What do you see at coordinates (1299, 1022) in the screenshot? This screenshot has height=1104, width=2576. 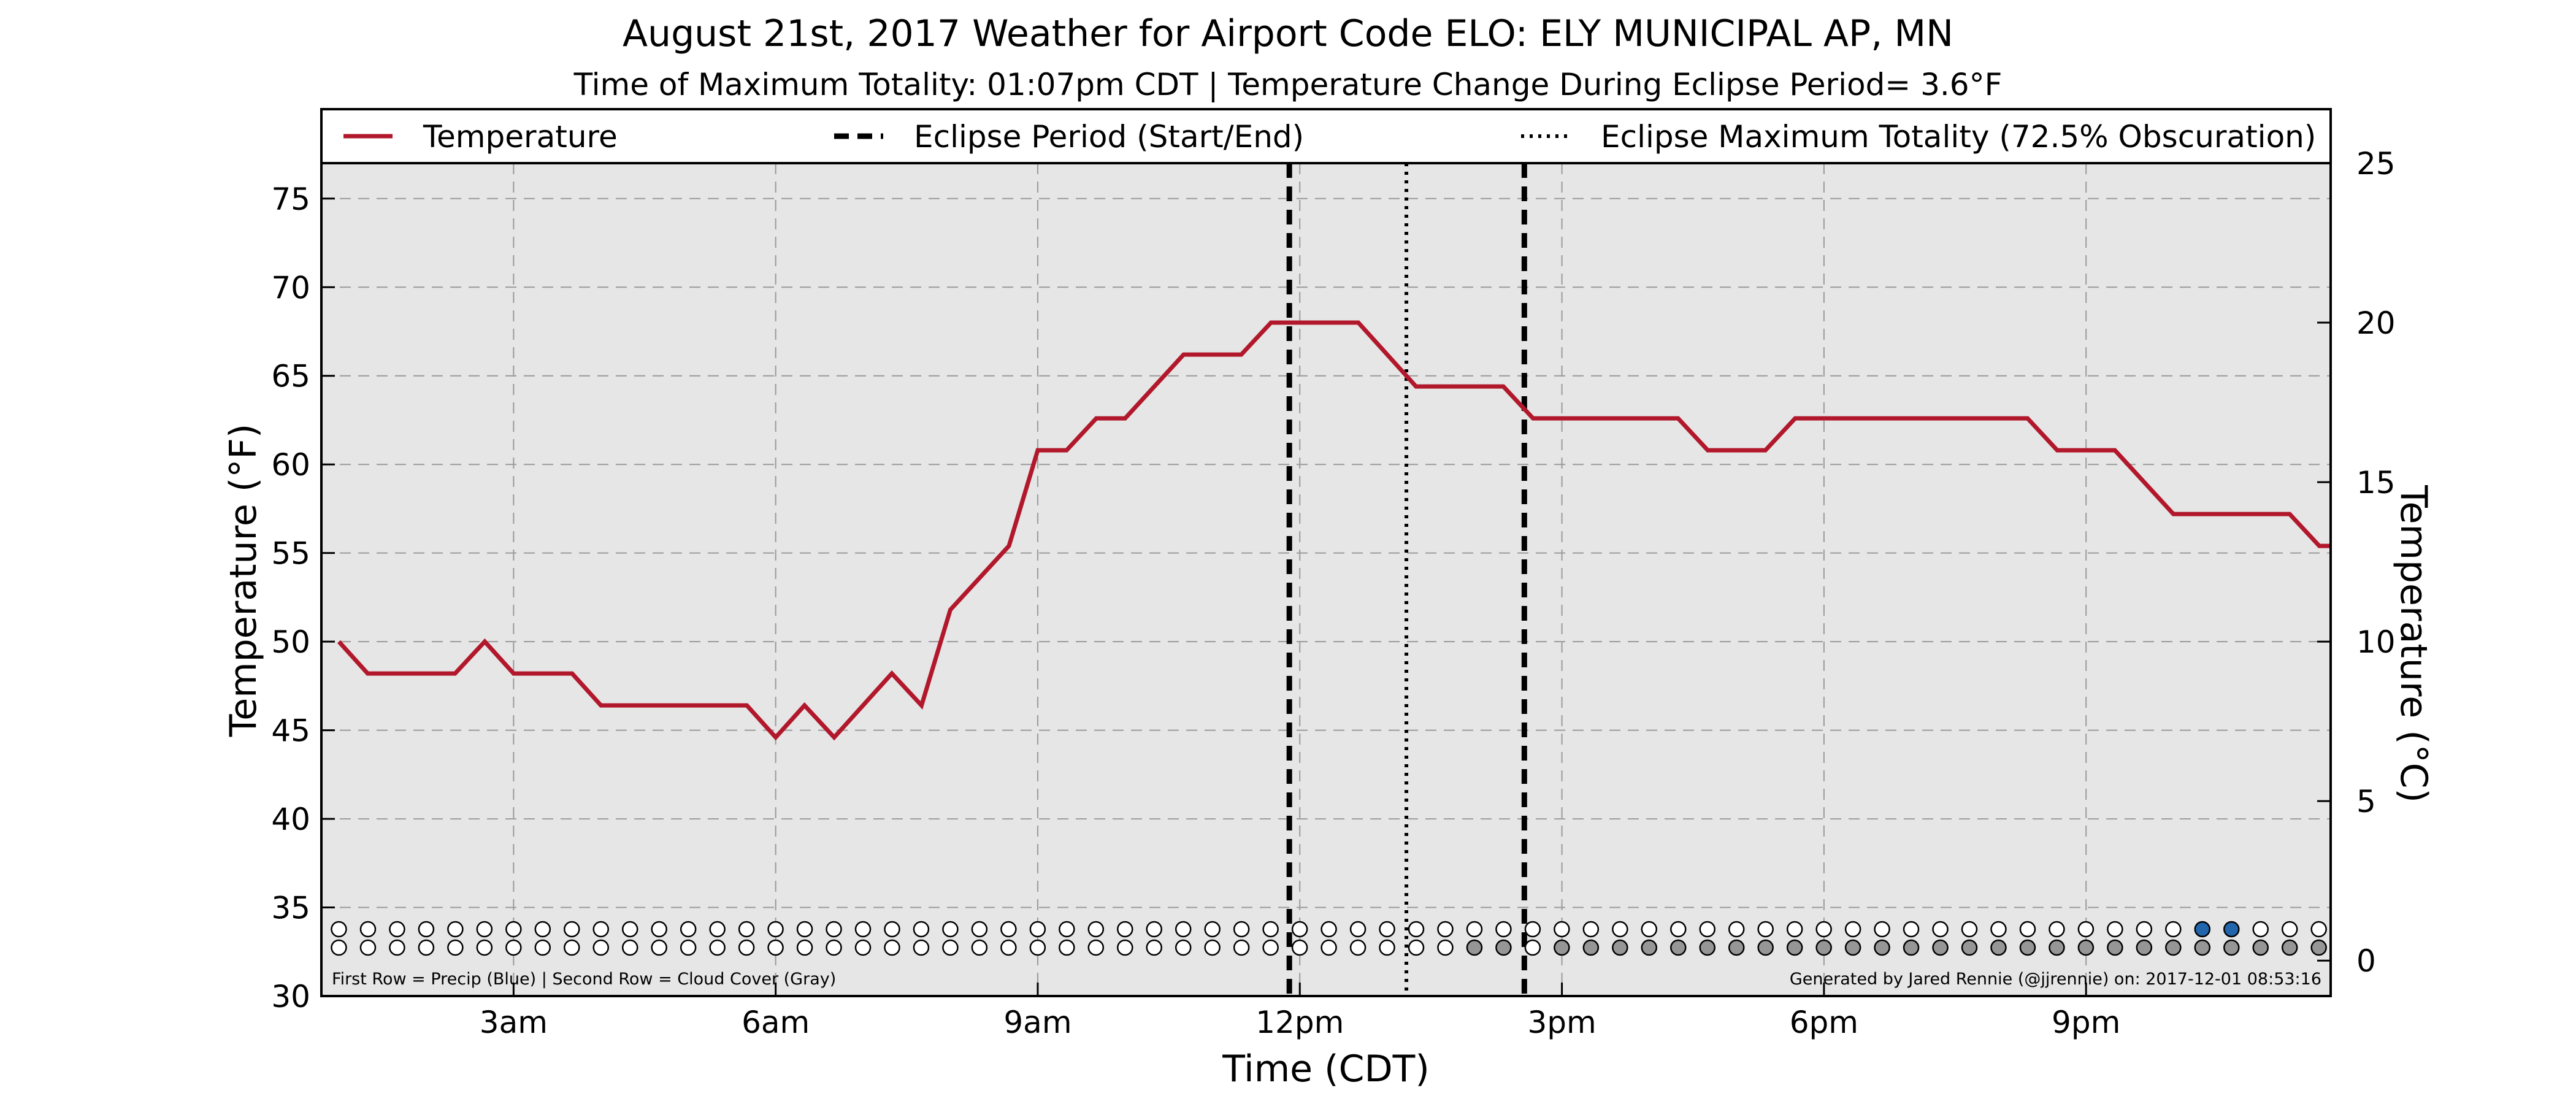 I see `x-tick-label: 12pm` at bounding box center [1299, 1022].